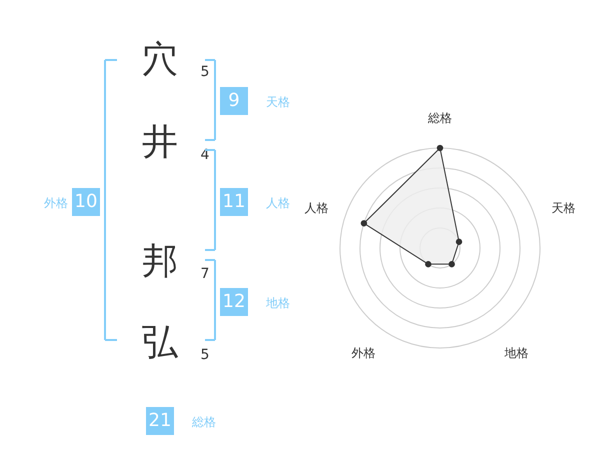 The width and height of the screenshot is (600, 470). I want to click on text: 10, so click(86, 201).